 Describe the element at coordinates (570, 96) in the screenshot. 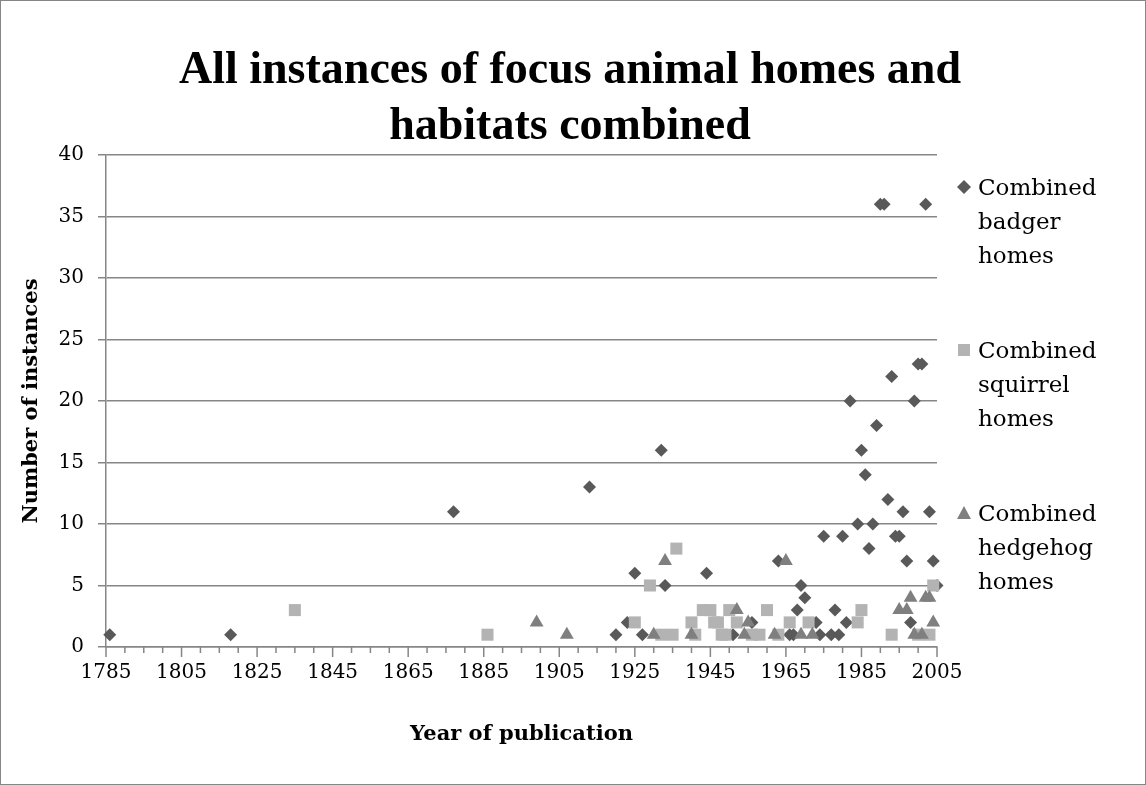

I see `chart-title: All instances of focus animal homes and habitats combined` at that location.